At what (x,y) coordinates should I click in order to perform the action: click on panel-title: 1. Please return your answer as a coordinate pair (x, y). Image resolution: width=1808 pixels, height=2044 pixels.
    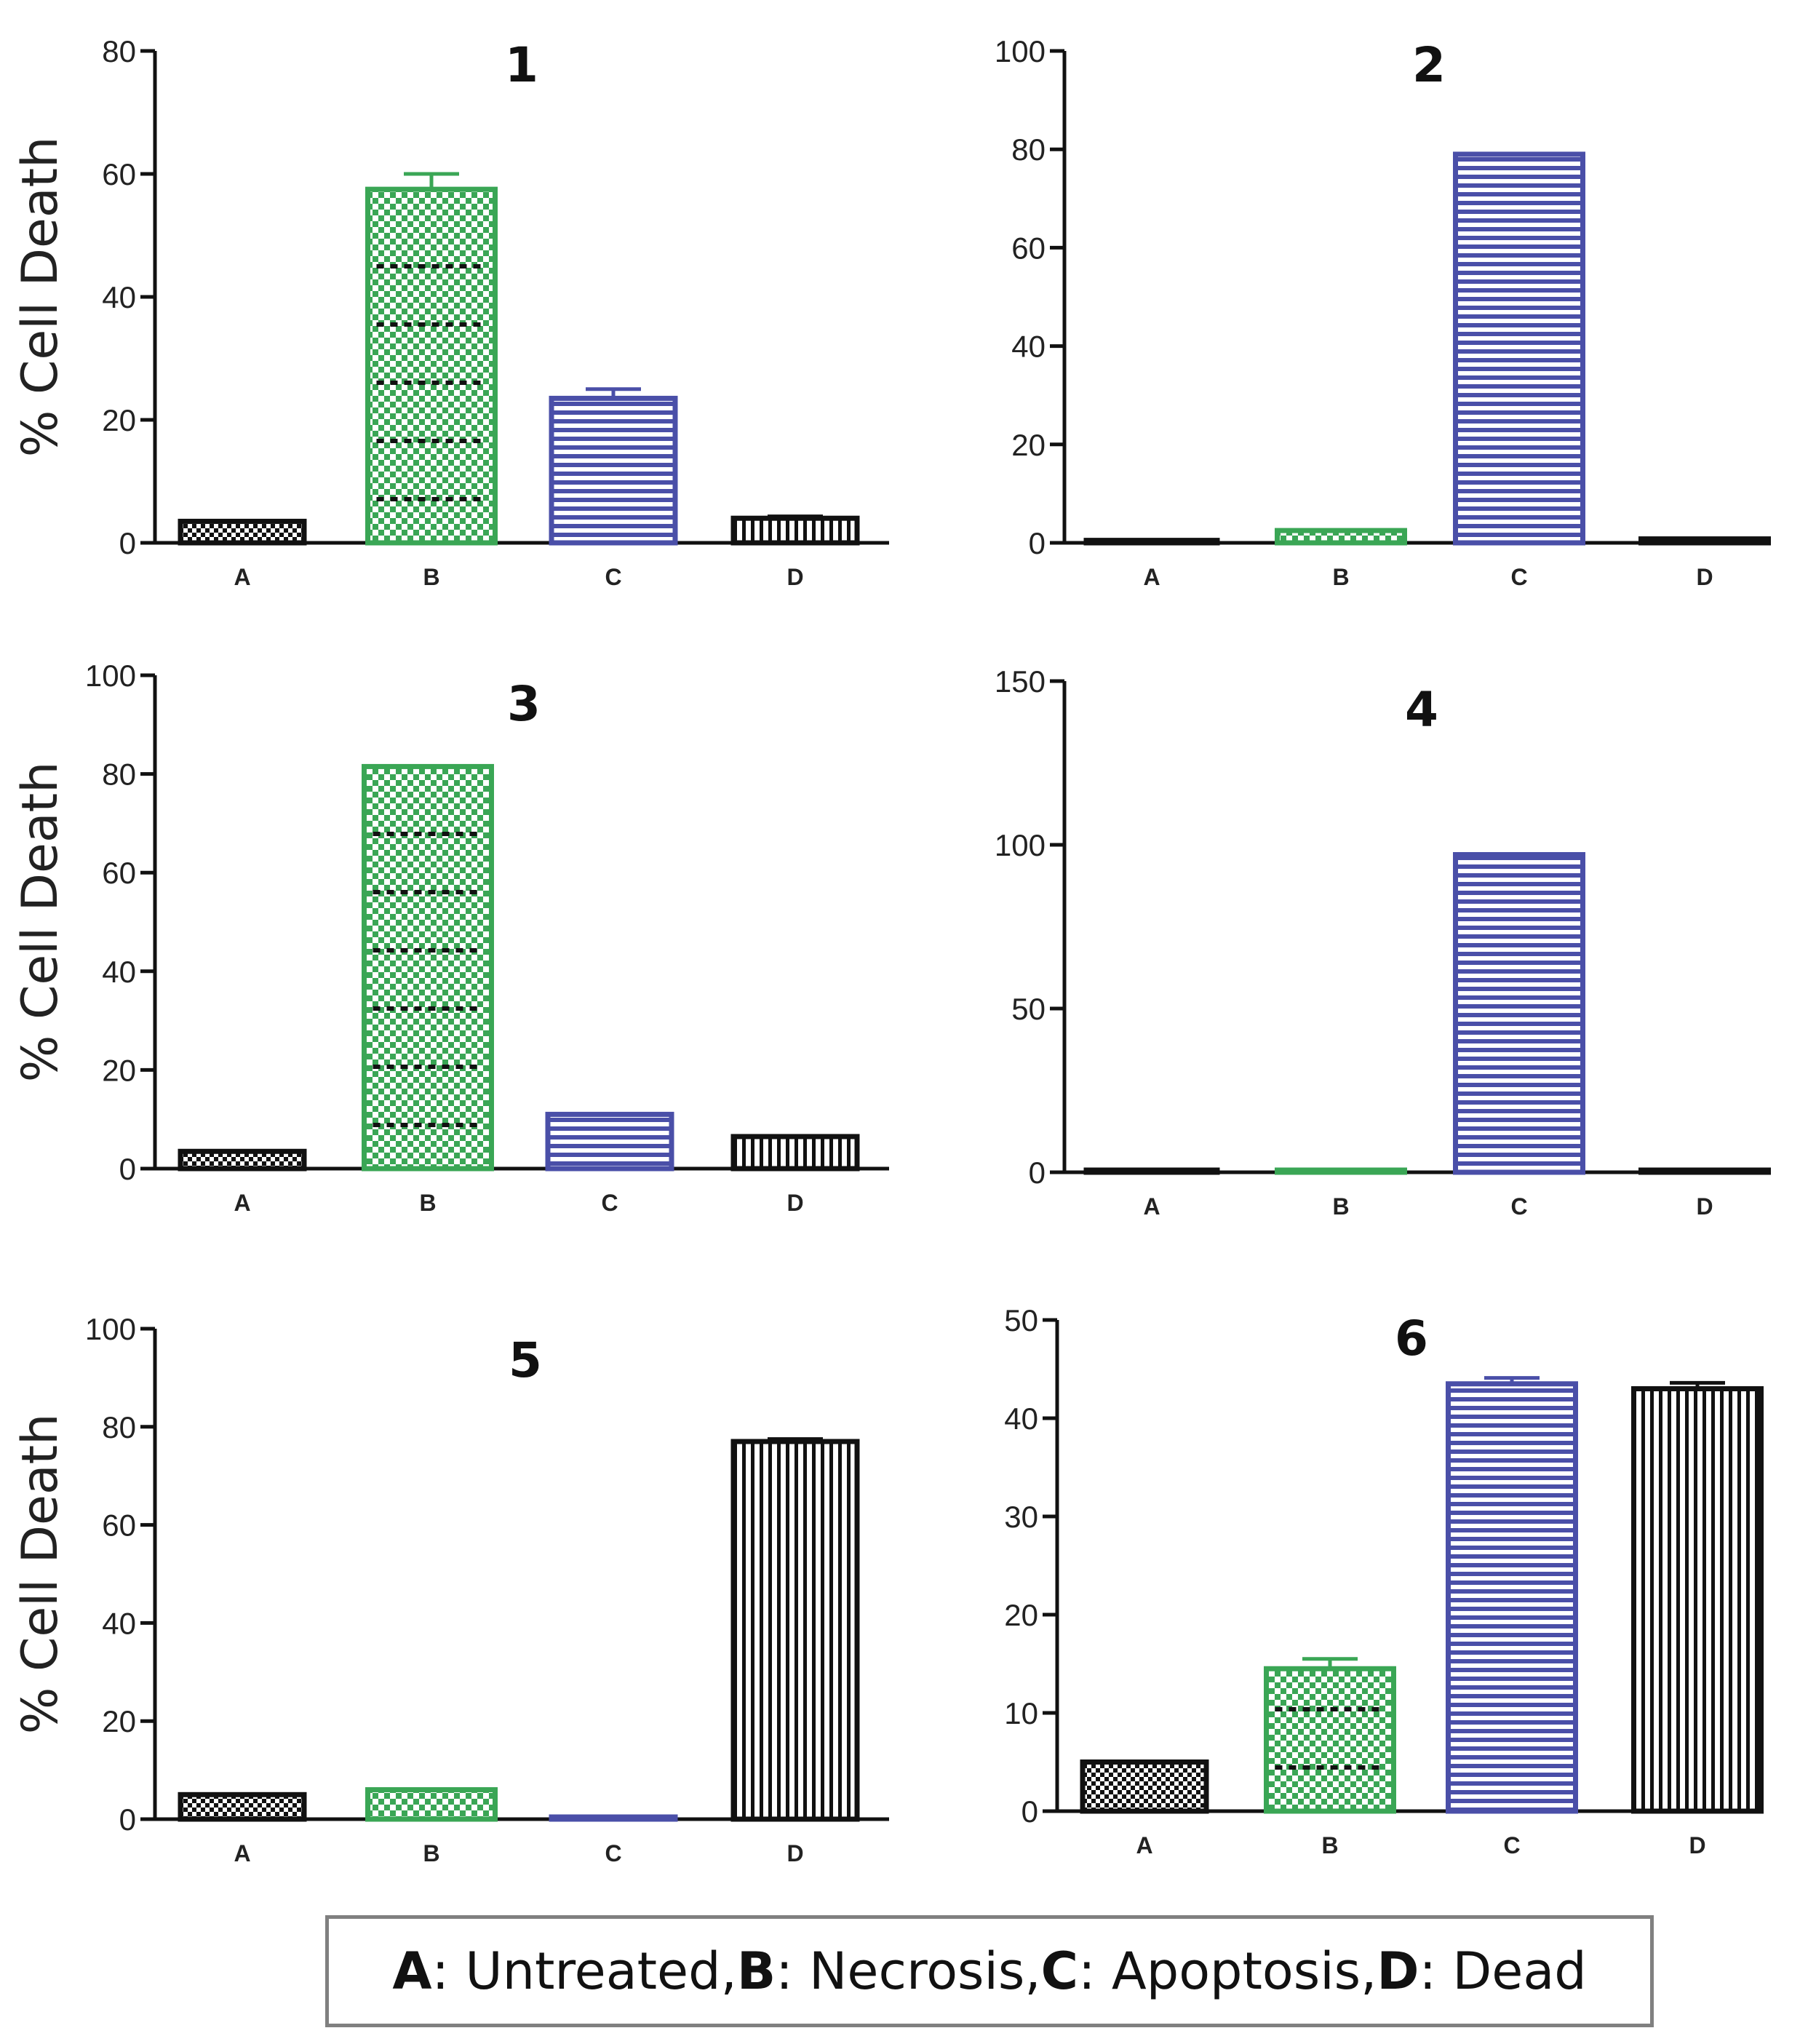
    Looking at the image, I should click on (522, 65).